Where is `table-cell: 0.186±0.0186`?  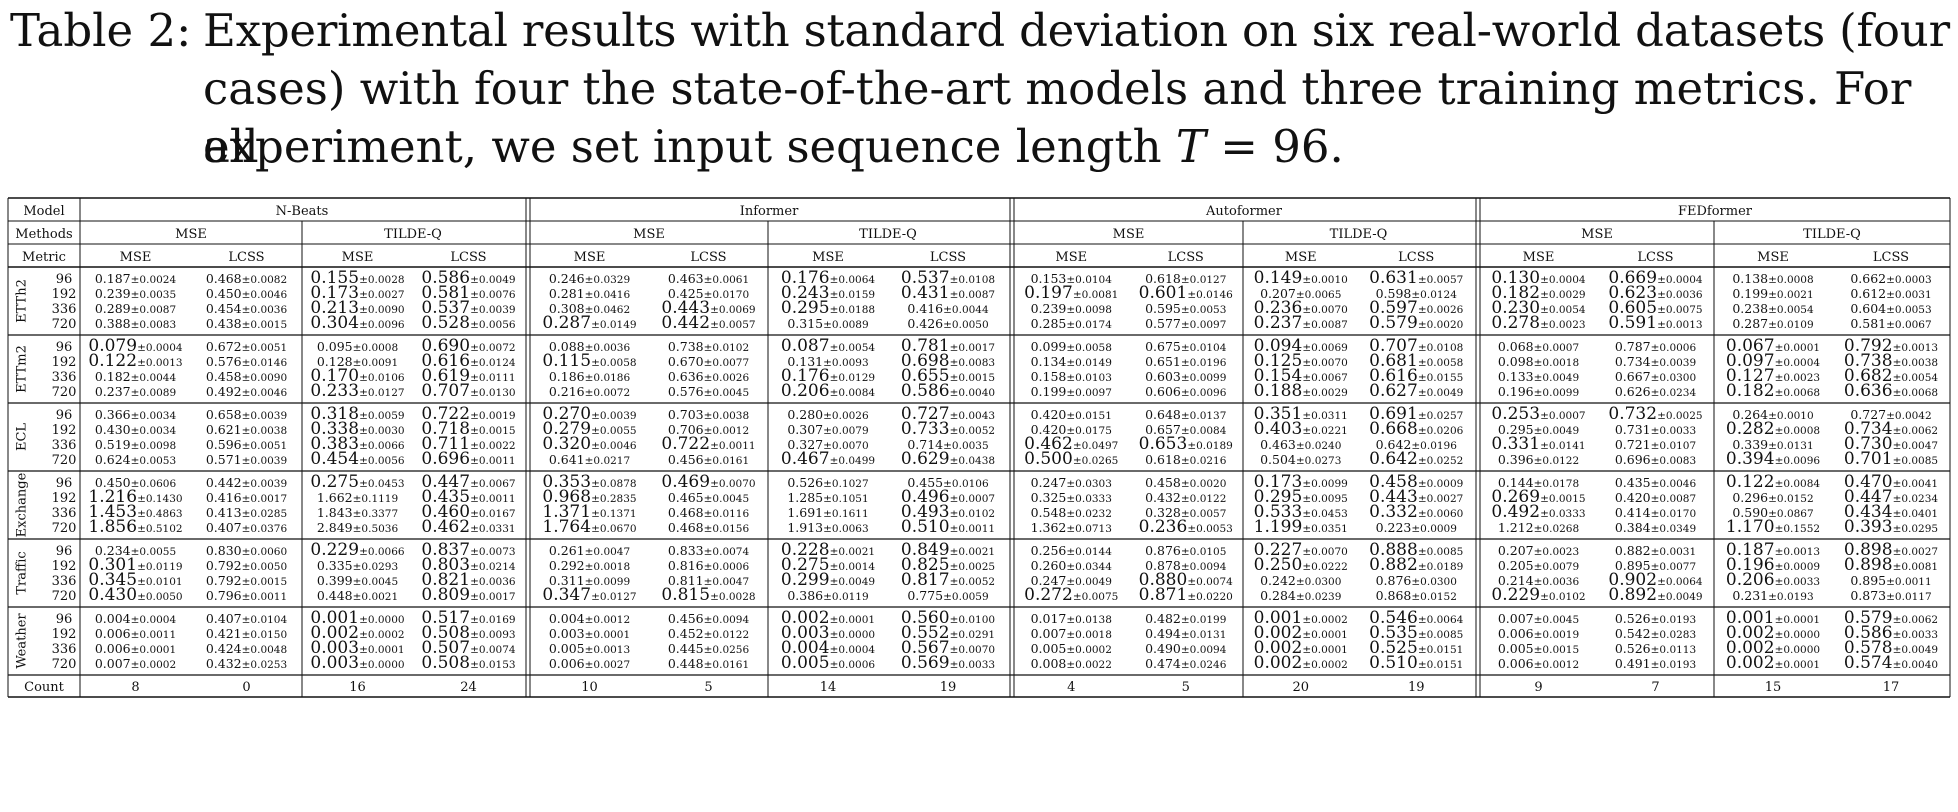
table-cell: 0.186±0.0186 is located at coordinates (590, 376).